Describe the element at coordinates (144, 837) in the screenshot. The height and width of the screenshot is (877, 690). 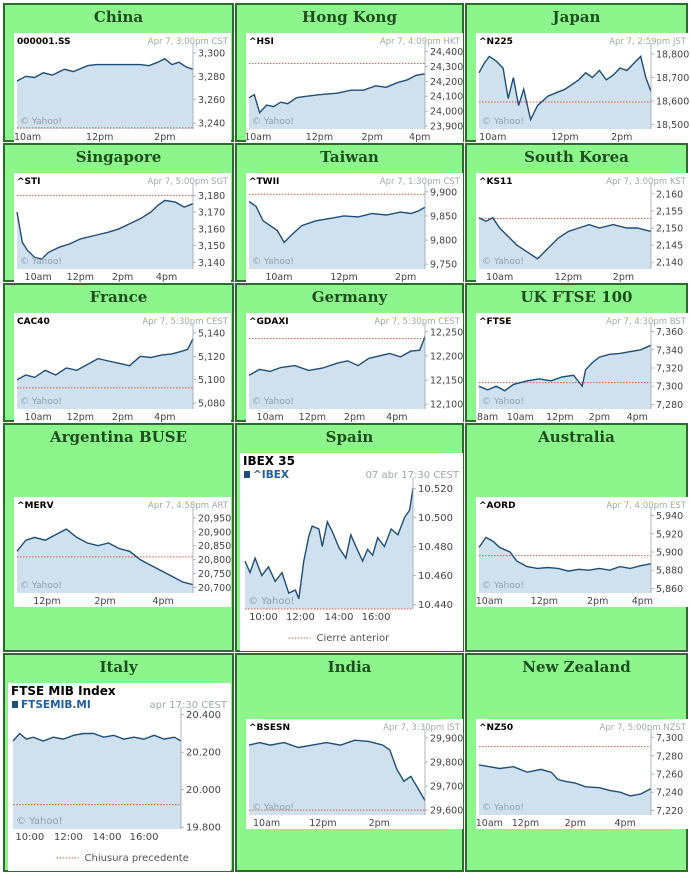
I see `x-tick-label: 16:00` at that location.